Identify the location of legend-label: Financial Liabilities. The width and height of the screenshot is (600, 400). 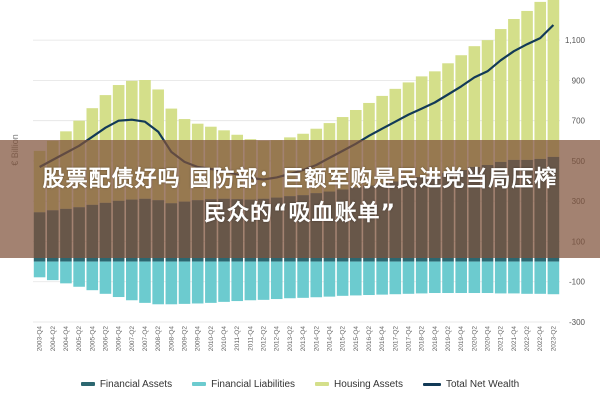
(253, 384).